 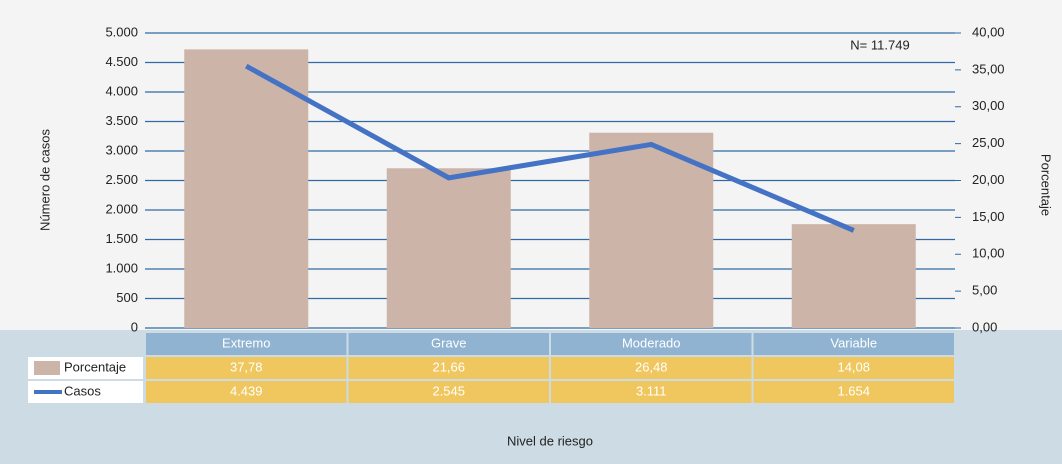 I want to click on annotation: N= 11.749, so click(x=879, y=44).